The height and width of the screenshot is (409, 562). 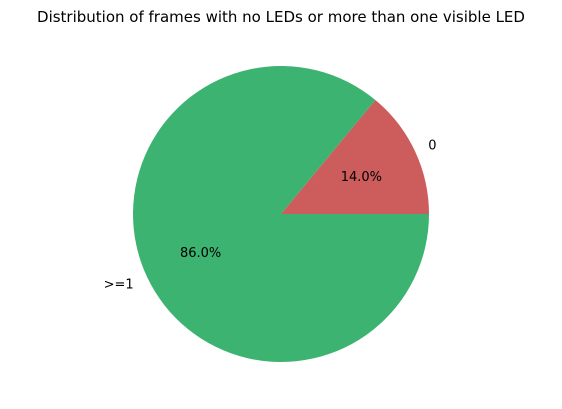 What do you see at coordinates (355, 156) in the screenshot?
I see `pie-slice-zero` at bounding box center [355, 156].